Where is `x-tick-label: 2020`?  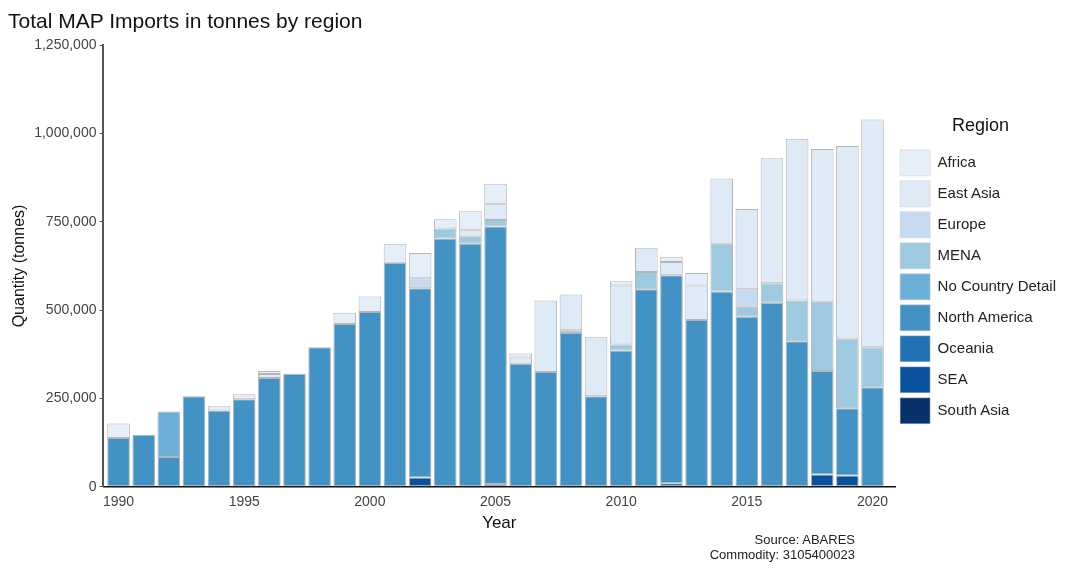 x-tick-label: 2020 is located at coordinates (872, 501).